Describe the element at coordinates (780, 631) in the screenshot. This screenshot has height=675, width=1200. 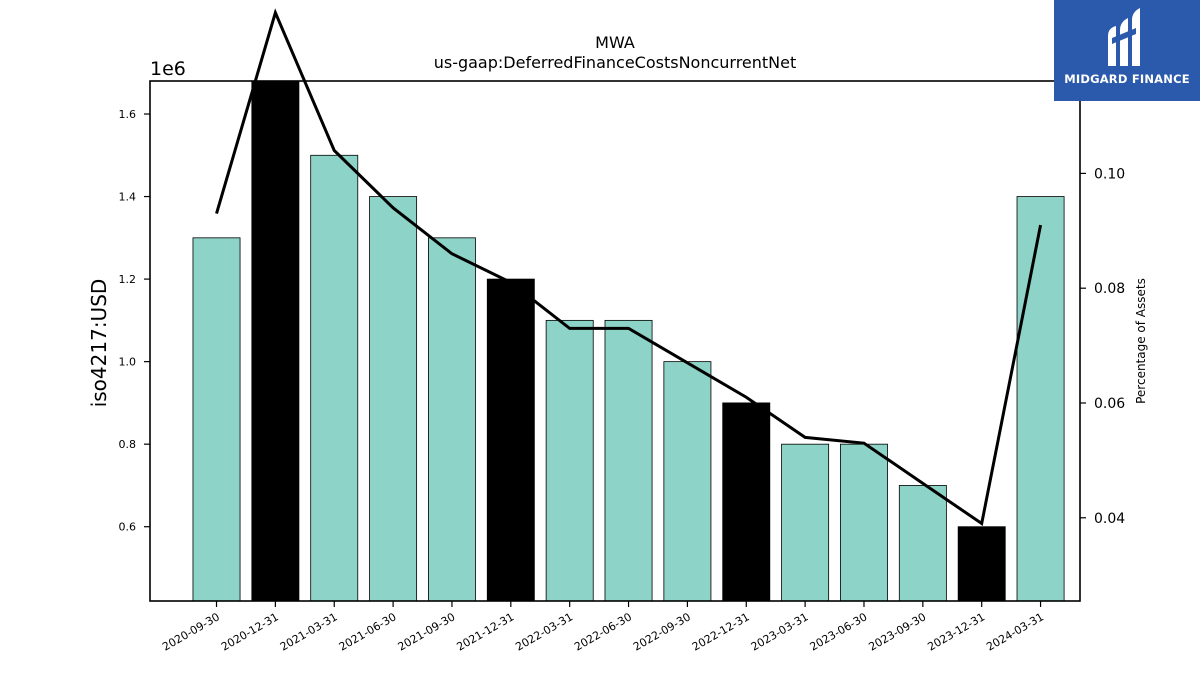
I see `x-tick-label: 2023-03-31` at that location.